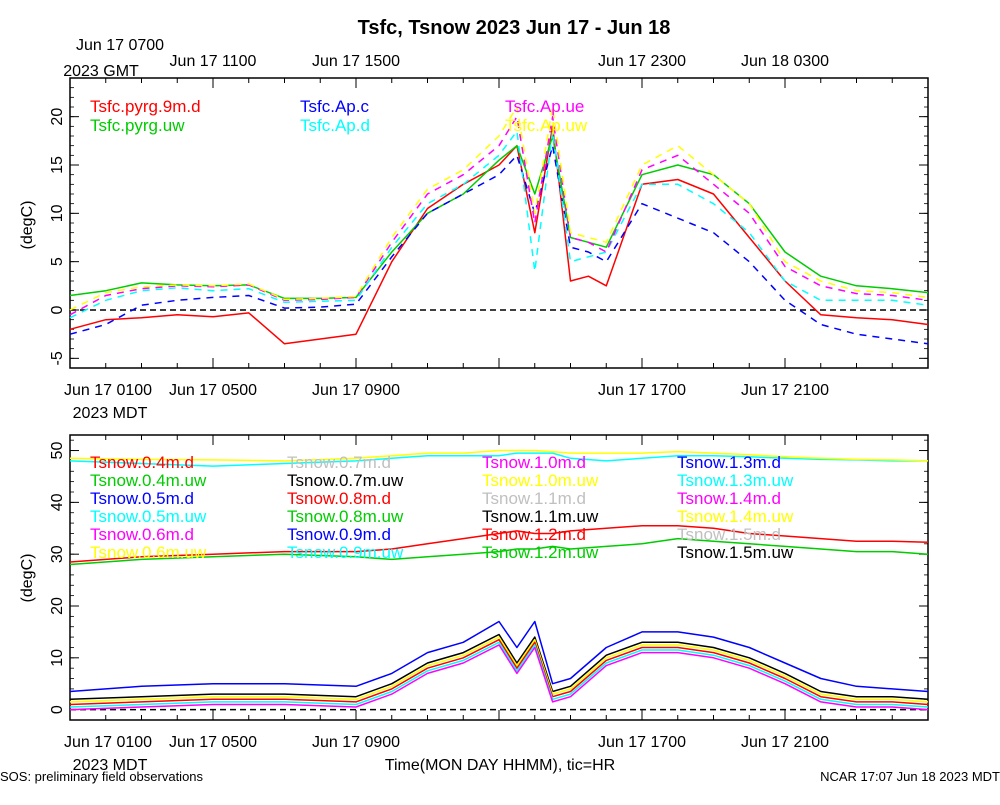 Image resolution: width=1000 pixels, height=805 pixels. Describe the element at coordinates (57, 709) in the screenshot. I see `tsnow-ytick-label: 0` at that location.